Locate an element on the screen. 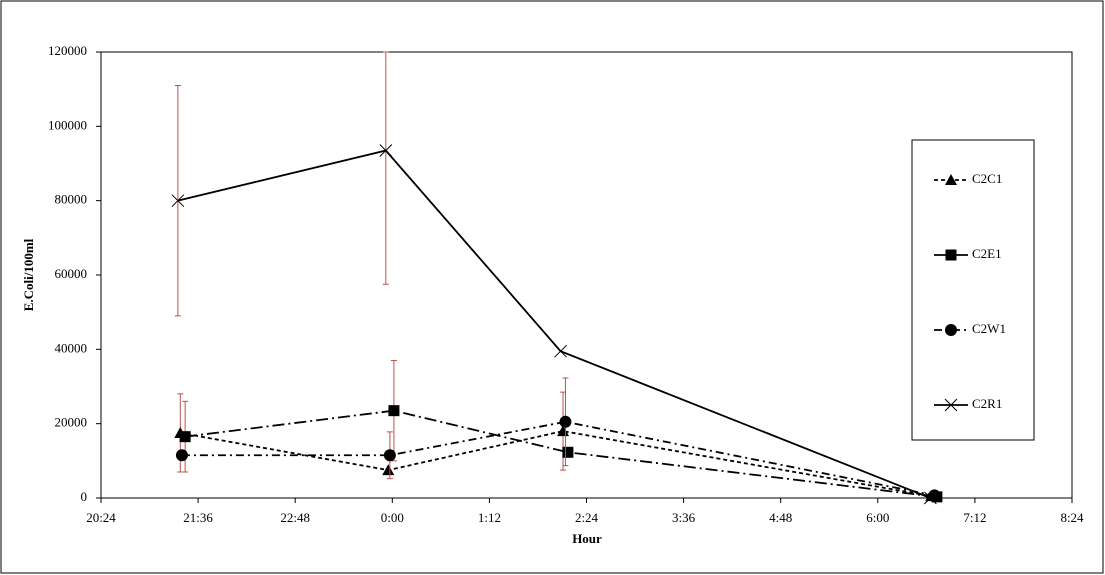 This screenshot has height=575, width=1105. x-tick-label: 4:48 is located at coordinates (780, 517).